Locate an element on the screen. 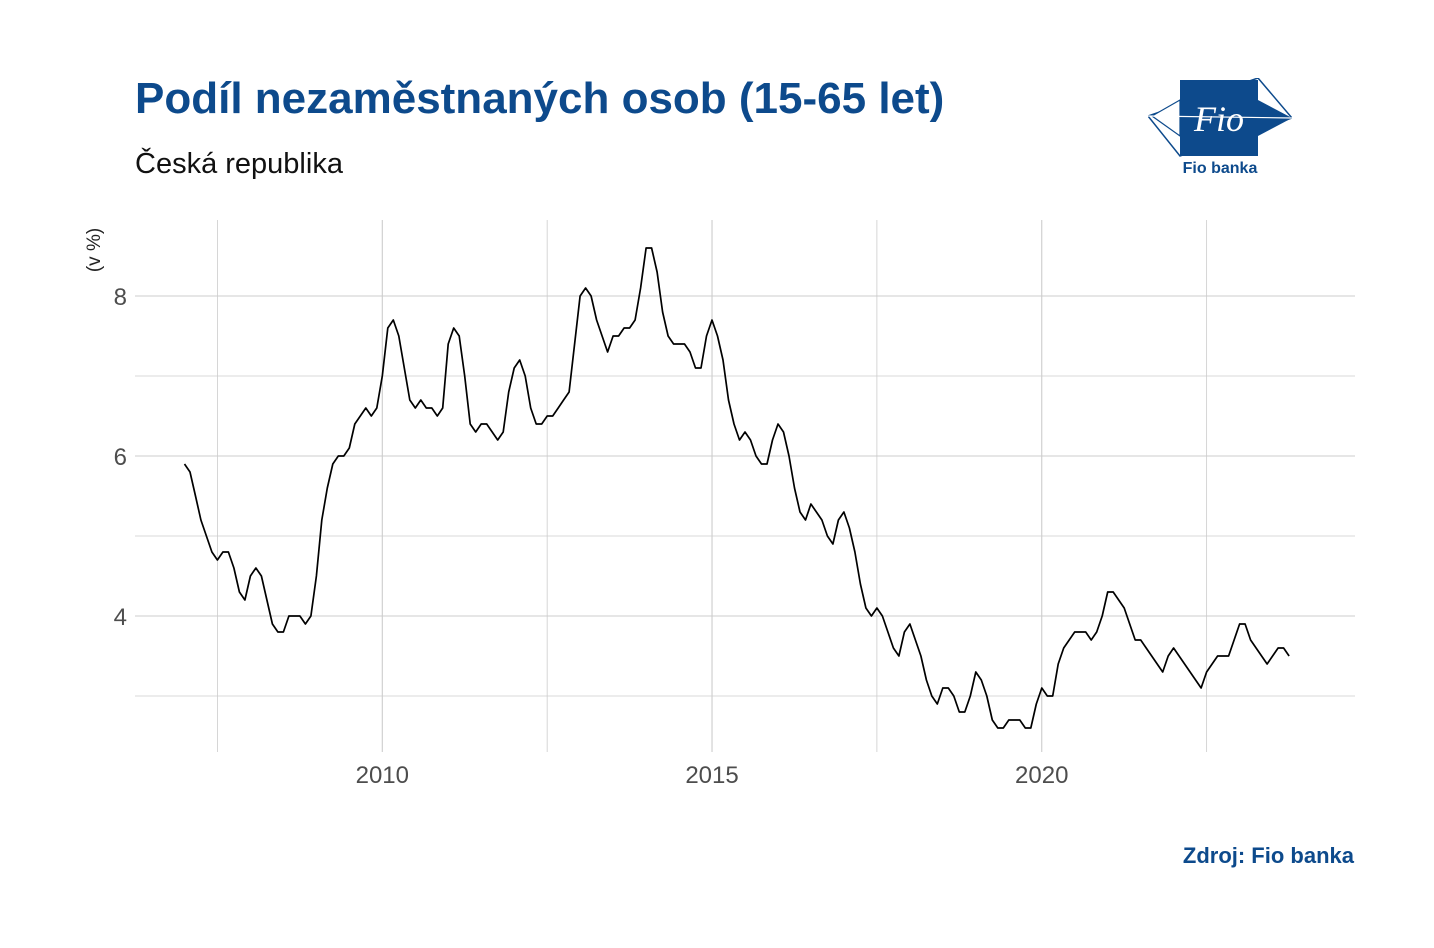 The width and height of the screenshot is (1434, 948). chart-subtitle: Česká republika is located at coordinates (239, 164).